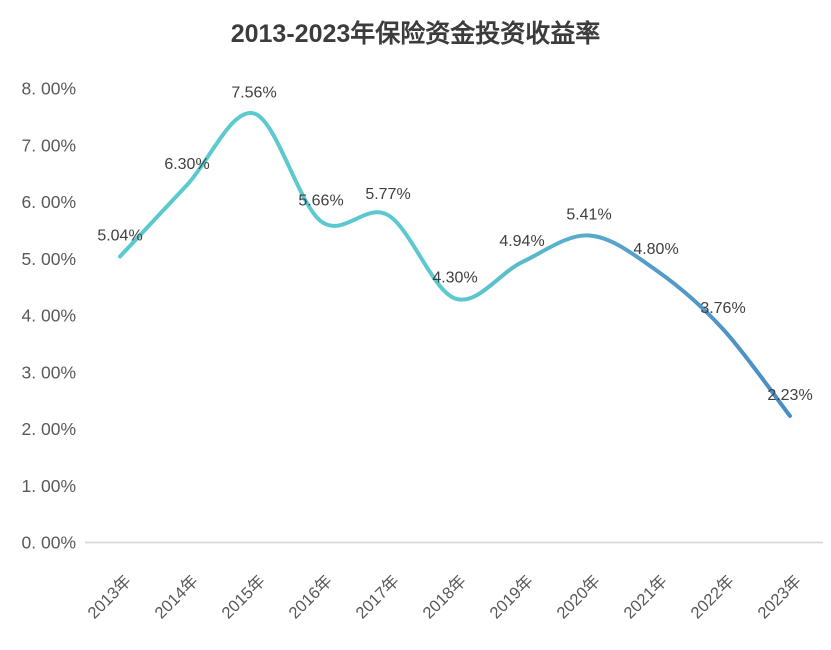  Describe the element at coordinates (588, 214) in the screenshot. I see `data-point-label: 5.41%` at that location.